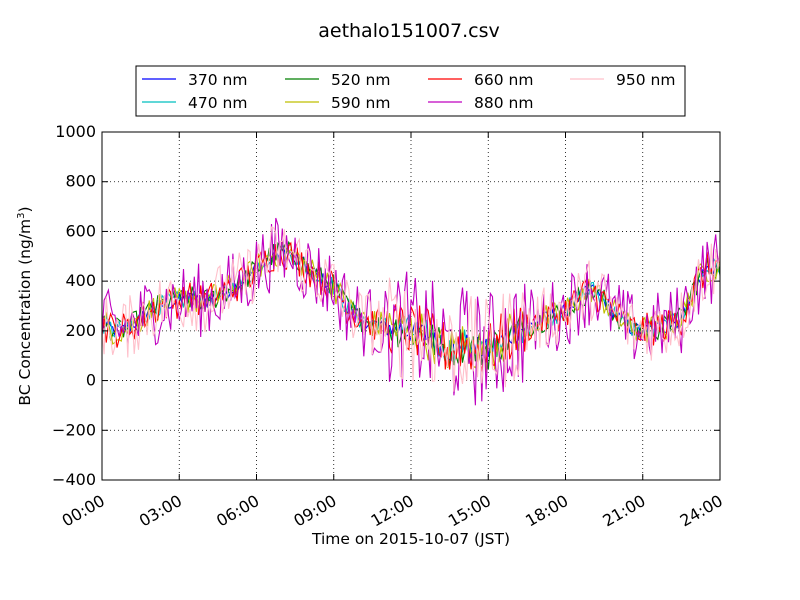 The height and width of the screenshot is (600, 800). Describe the element at coordinates (80, 181) in the screenshot. I see `y-tick-label: 800` at that location.